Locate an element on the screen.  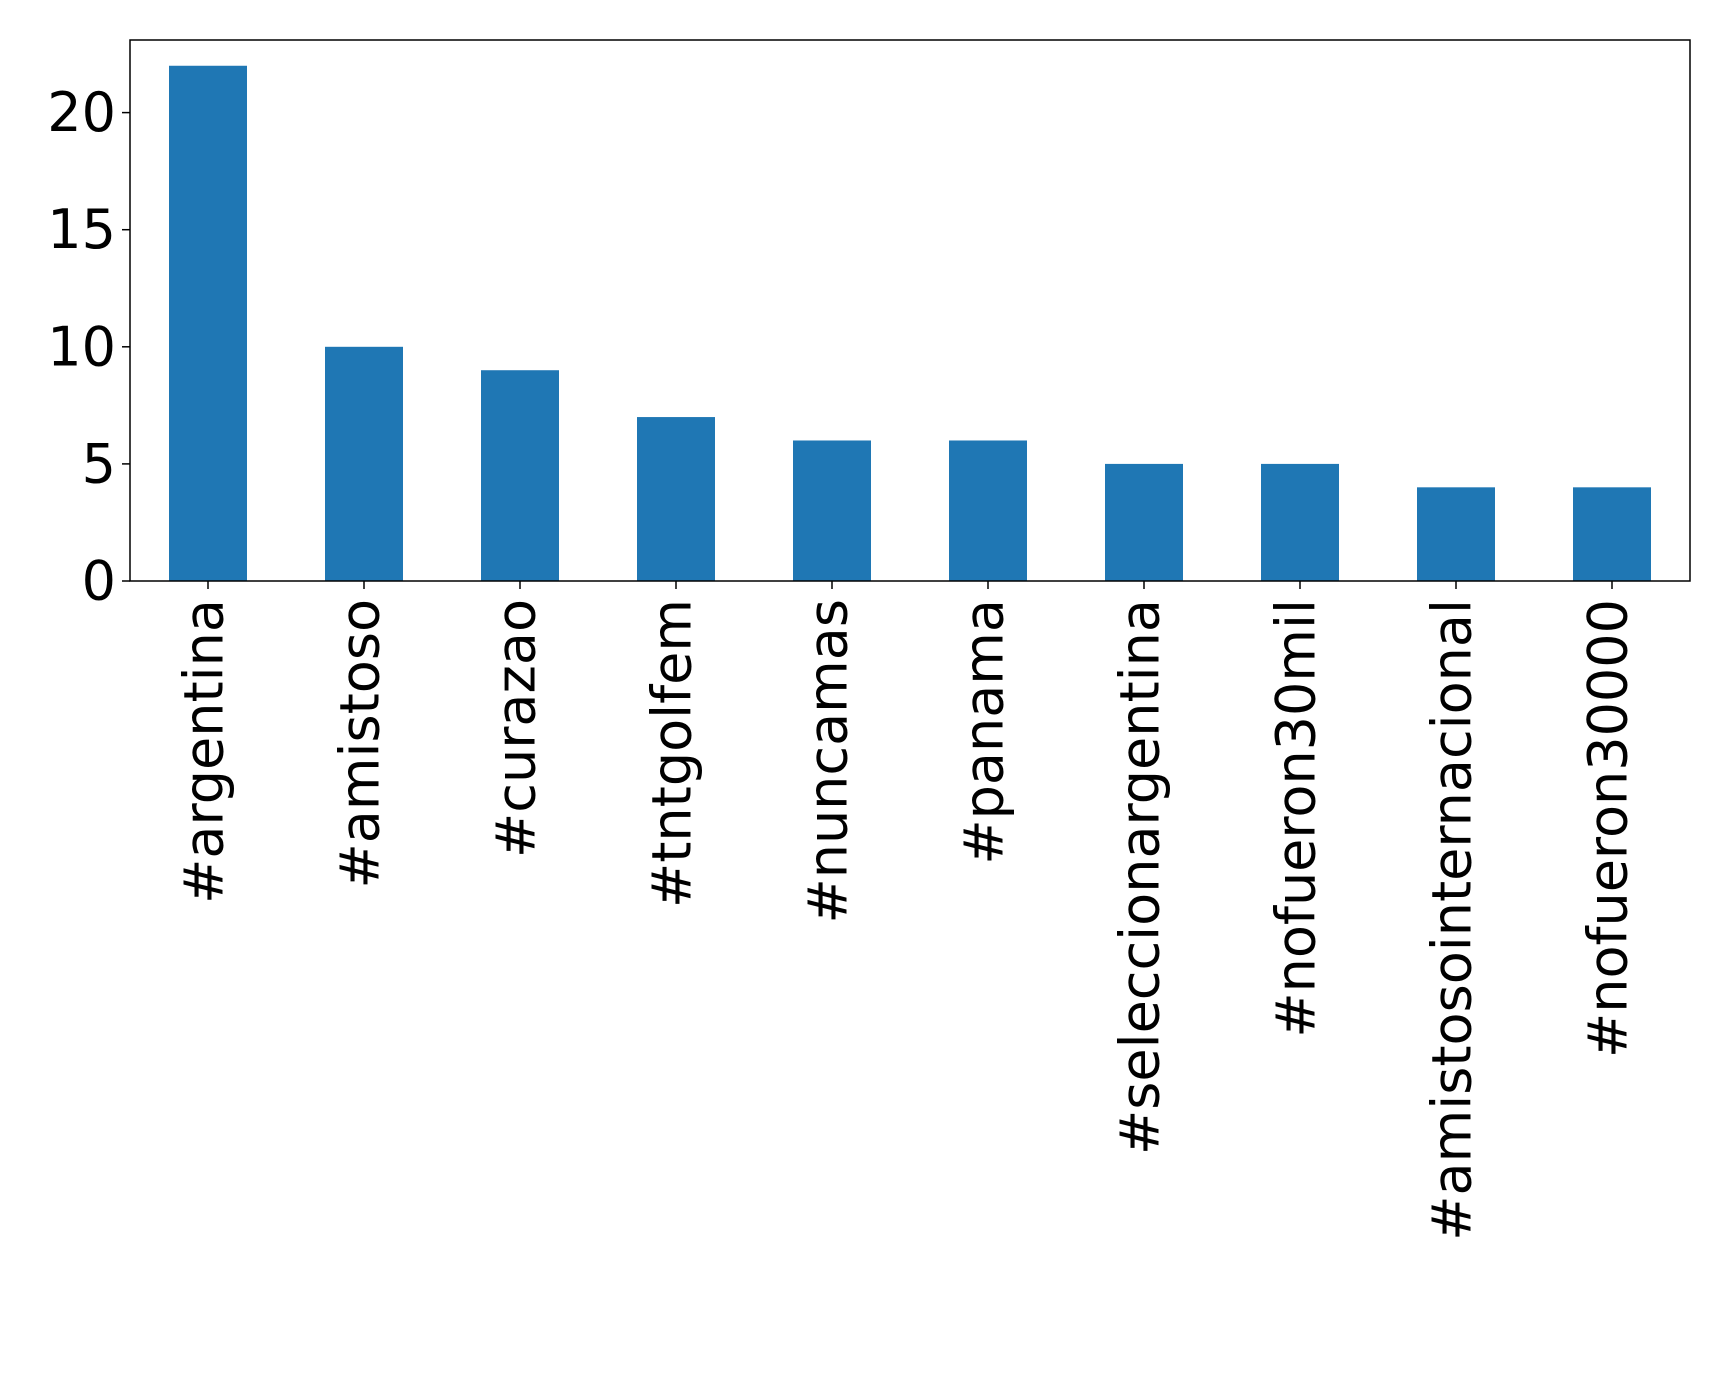
y-axis: 0 5 10 15 20 is located at coordinates (88, 347).